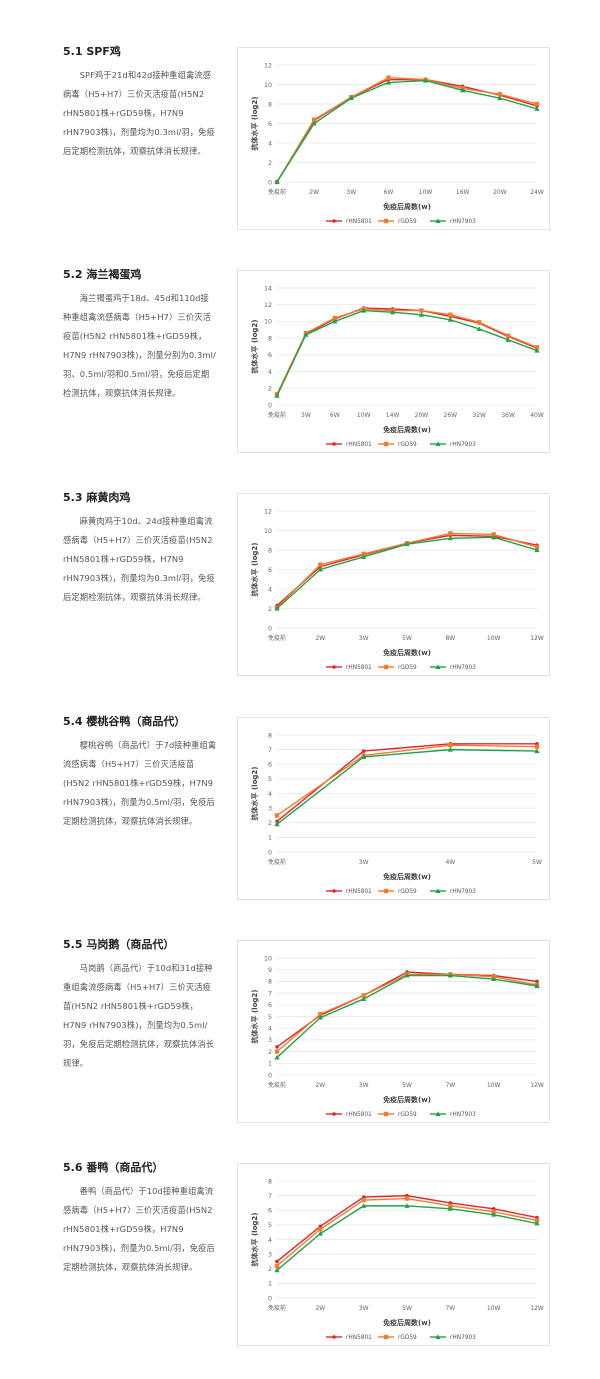 Image resolution: width=600 pixels, height=1379 pixels. What do you see at coordinates (119, 944) in the screenshot?
I see `section-heading: 5.5 马岗鹅（商品代）` at bounding box center [119, 944].